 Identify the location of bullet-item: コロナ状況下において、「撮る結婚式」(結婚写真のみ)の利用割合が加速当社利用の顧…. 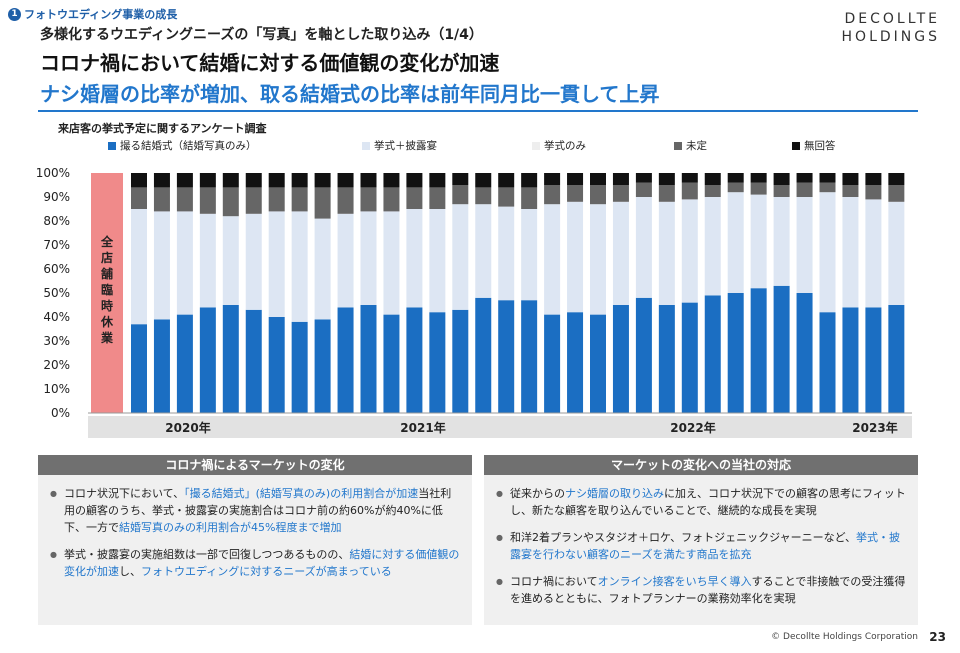
(255, 510).